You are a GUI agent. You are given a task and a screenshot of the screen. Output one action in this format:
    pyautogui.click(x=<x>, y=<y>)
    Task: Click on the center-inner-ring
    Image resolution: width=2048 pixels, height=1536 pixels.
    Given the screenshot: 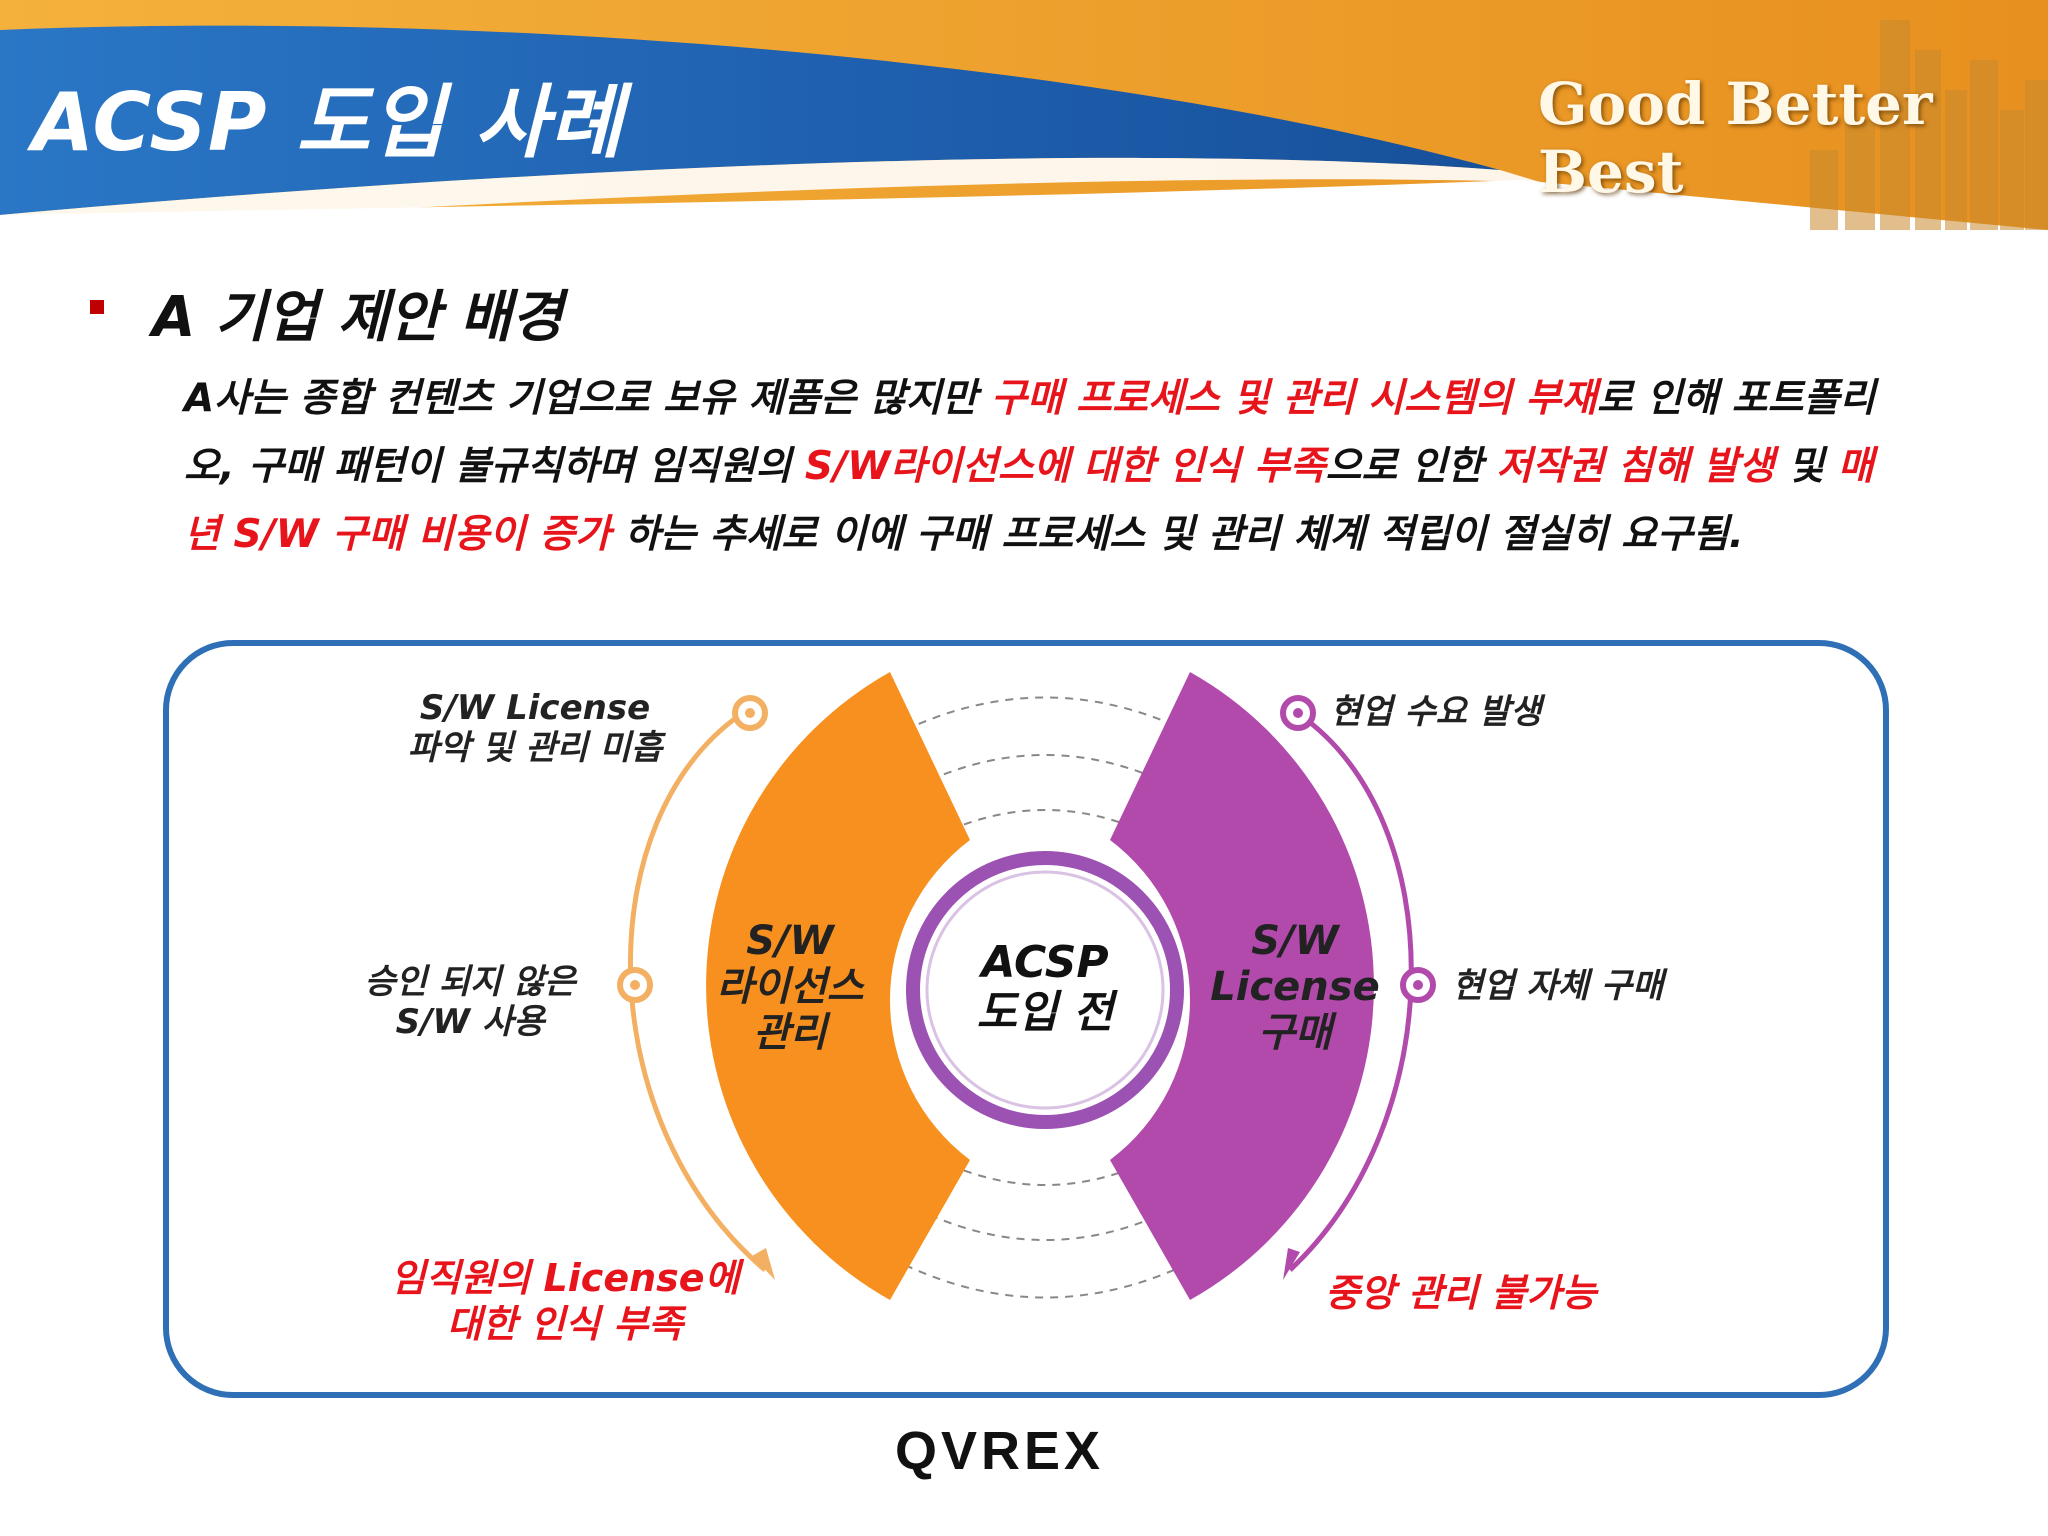 What is the action you would take?
    pyautogui.click(x=1045, y=990)
    